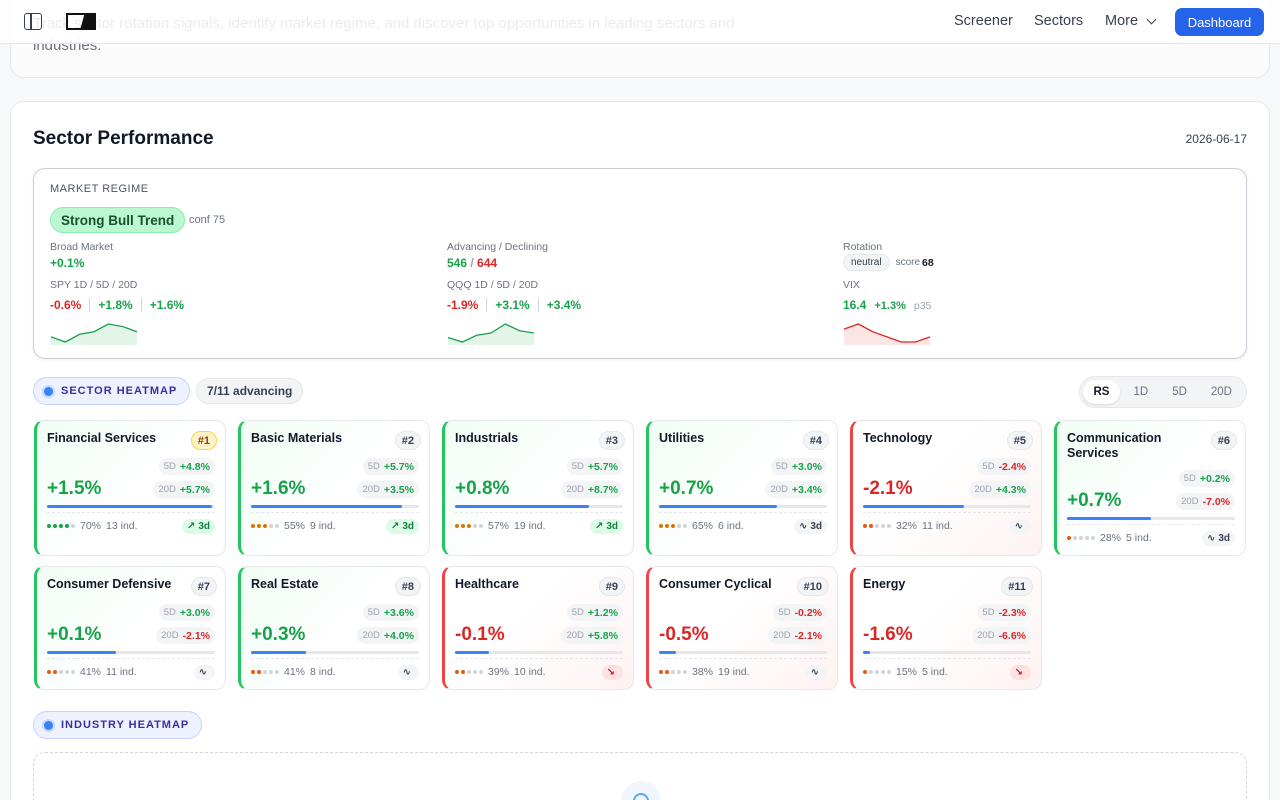 Image resolution: width=1280 pixels, height=800 pixels. I want to click on advancing-count: 546, so click(457, 263).